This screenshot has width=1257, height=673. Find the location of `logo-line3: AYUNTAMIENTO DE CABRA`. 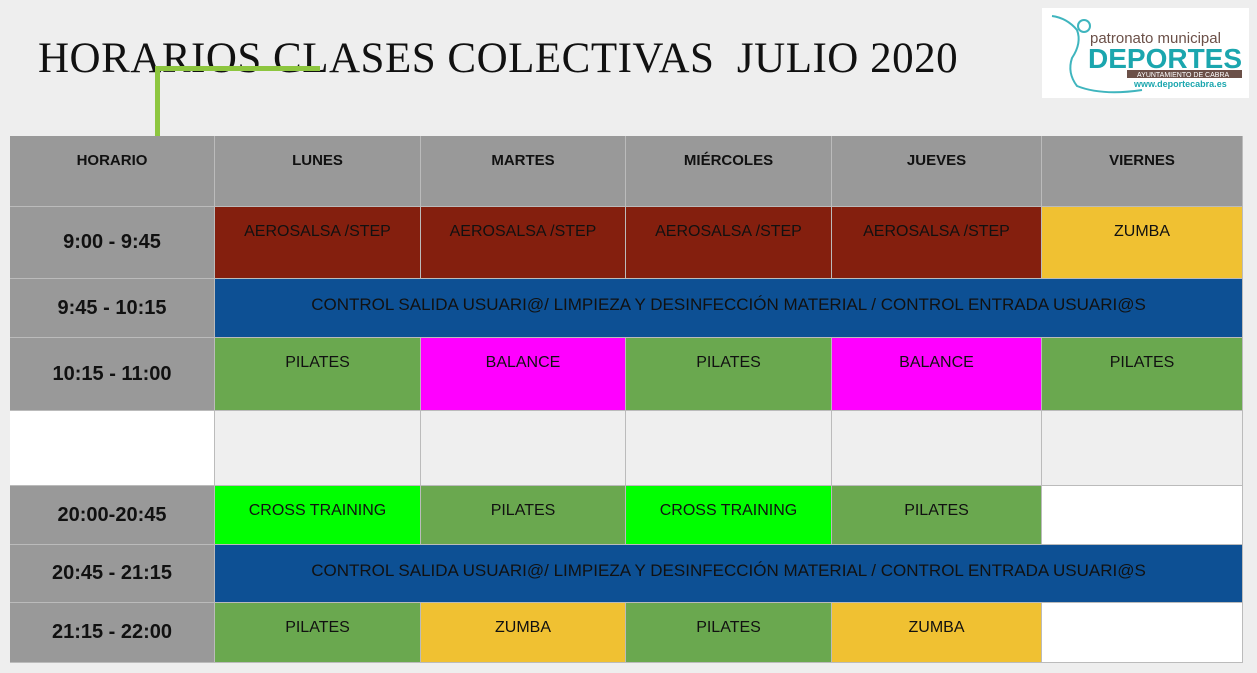

logo-line3: AYUNTAMIENTO DE CABRA is located at coordinates (1183, 75).